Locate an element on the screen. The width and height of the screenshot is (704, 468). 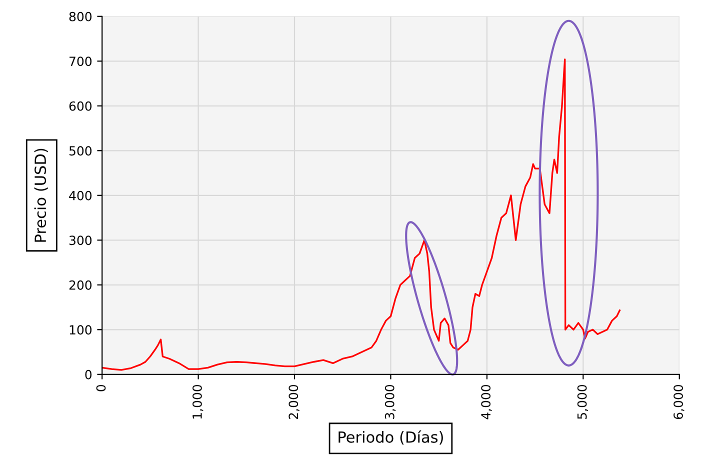
y-tick-label: 0 is located at coordinates (88, 375).